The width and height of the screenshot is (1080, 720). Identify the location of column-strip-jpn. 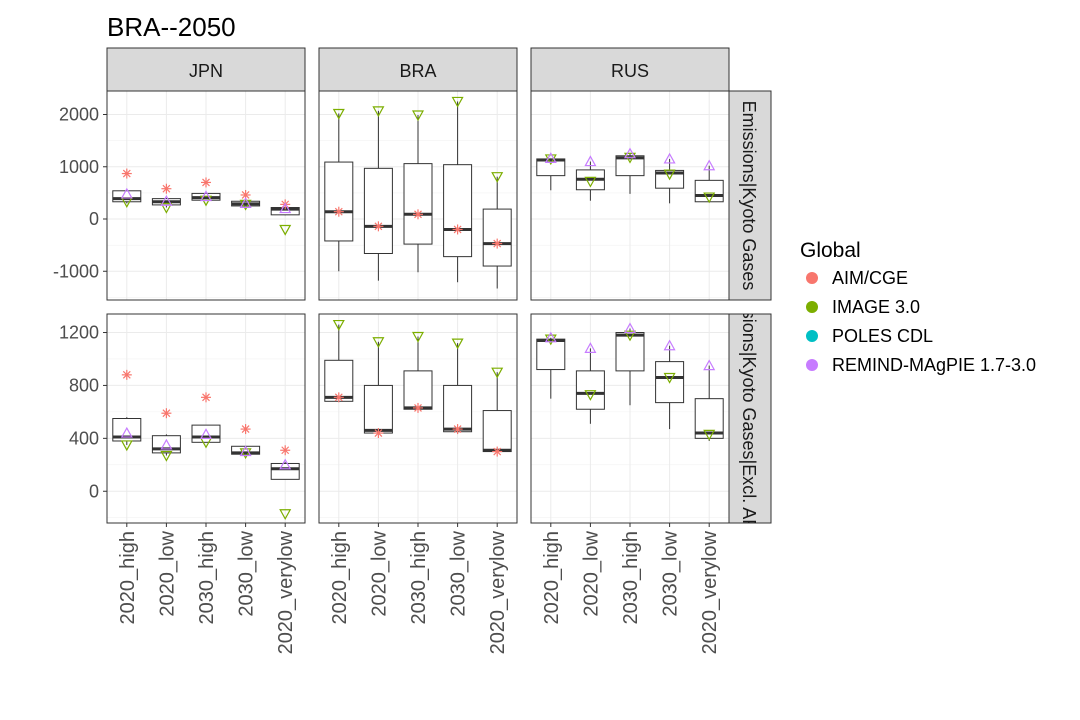
(206, 69).